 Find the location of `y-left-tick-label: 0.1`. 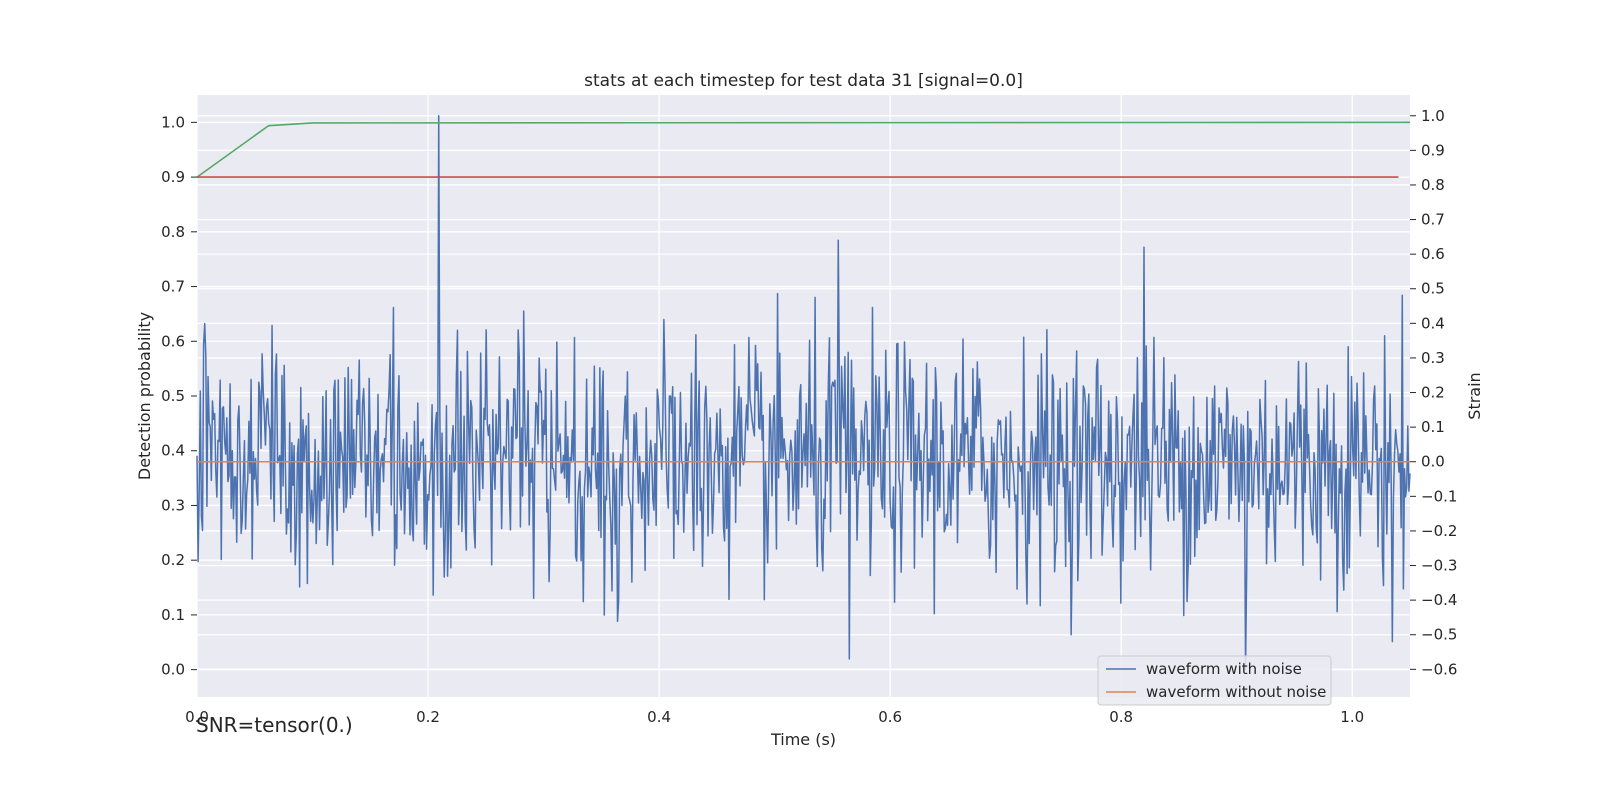

y-left-tick-label: 0.1 is located at coordinates (173, 615).